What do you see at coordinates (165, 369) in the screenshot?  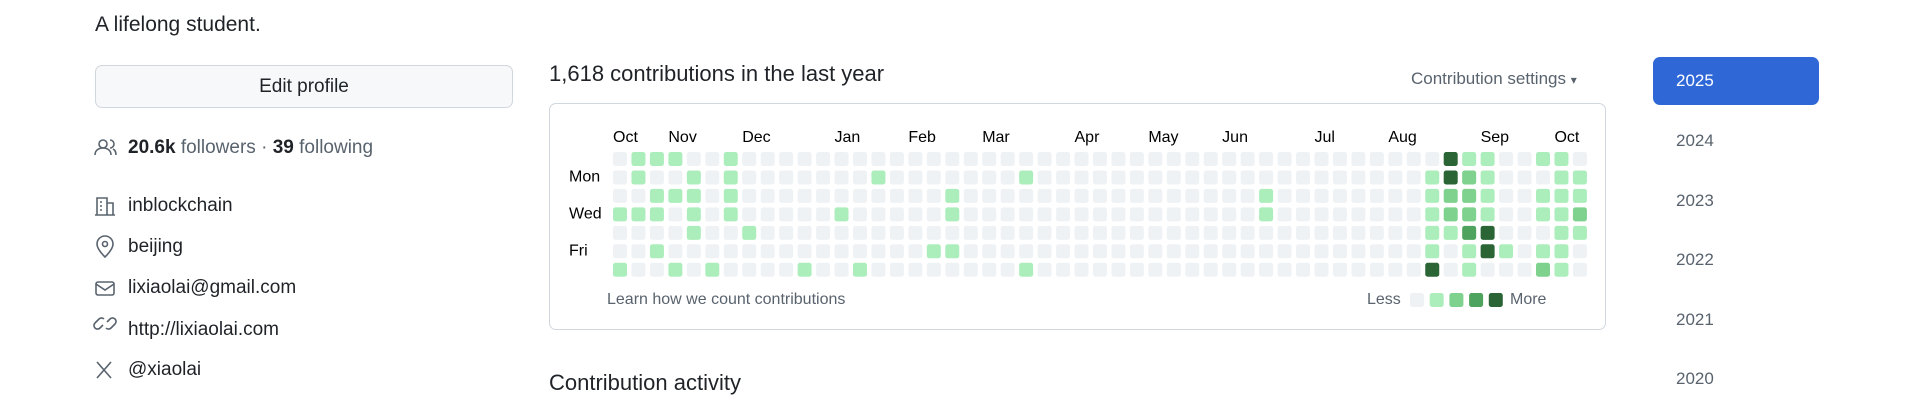 I see `detail-x: @xiaolai` at bounding box center [165, 369].